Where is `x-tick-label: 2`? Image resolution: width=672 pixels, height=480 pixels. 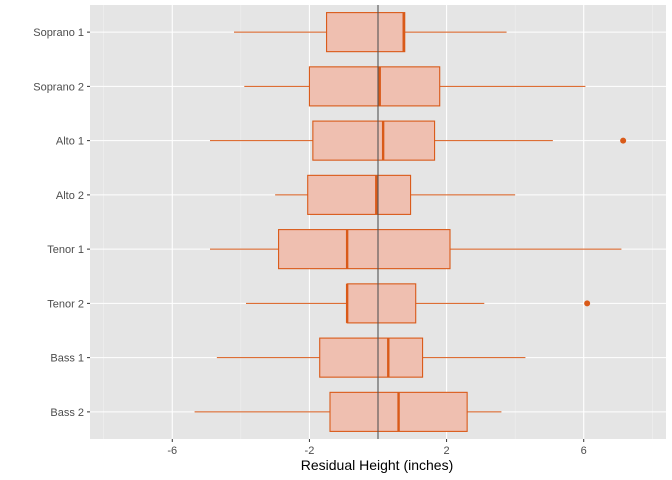
x-tick-label: 2 is located at coordinates (447, 451).